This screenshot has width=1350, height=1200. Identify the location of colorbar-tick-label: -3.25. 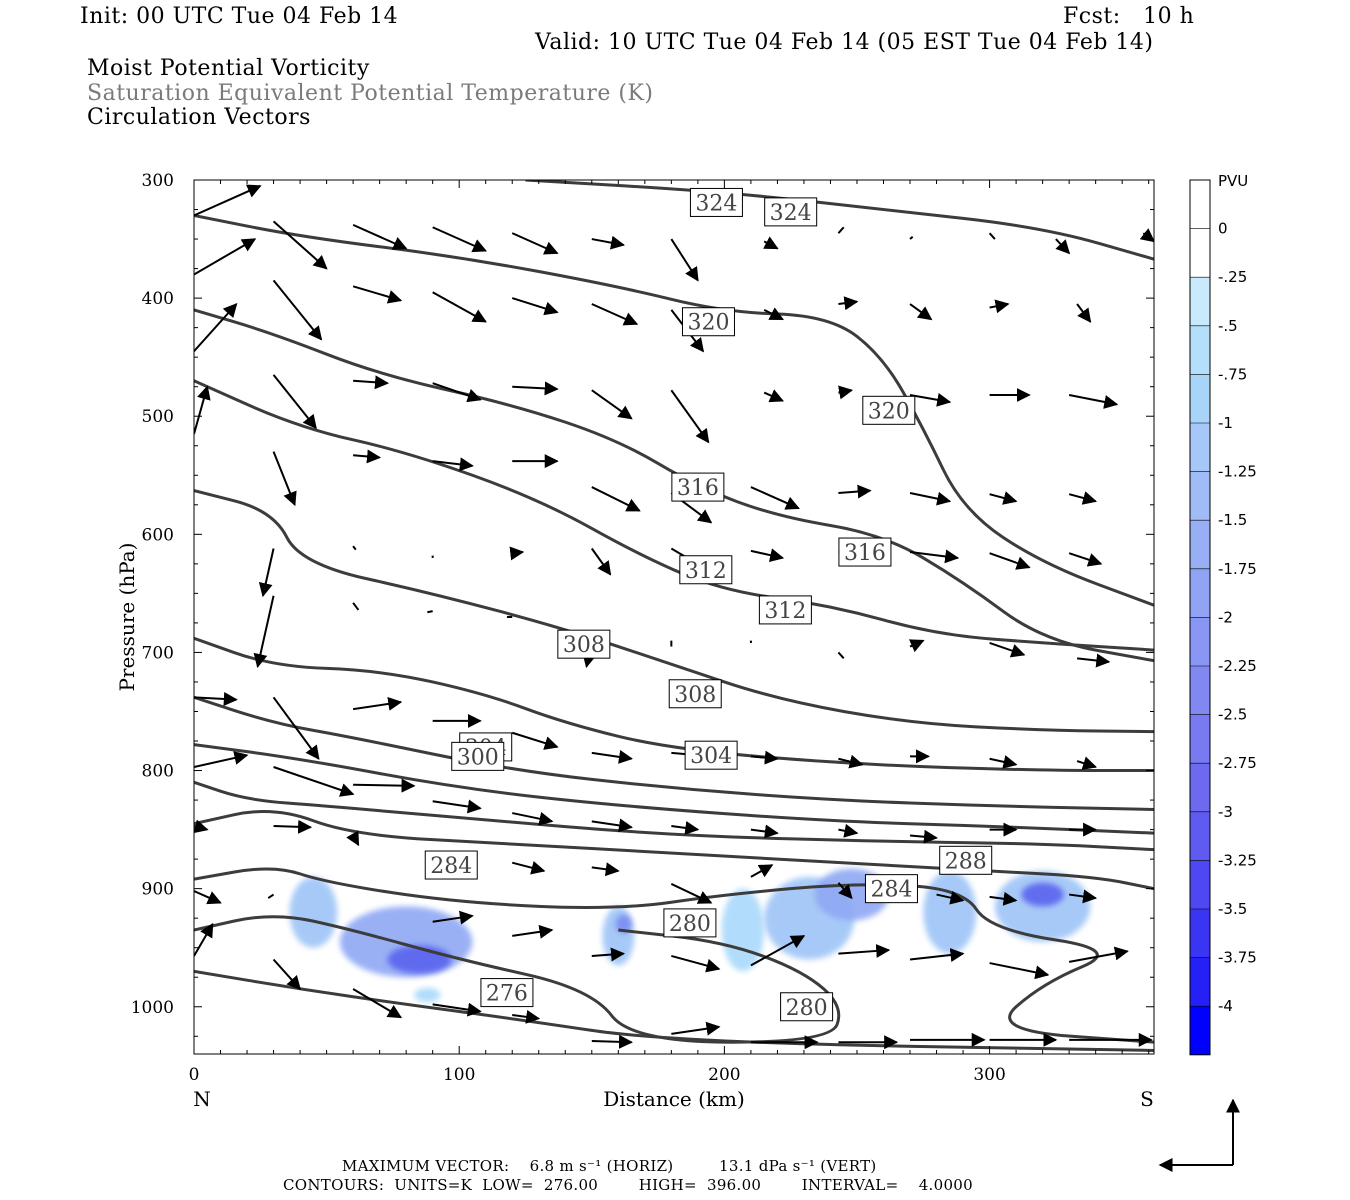
(1237, 860).